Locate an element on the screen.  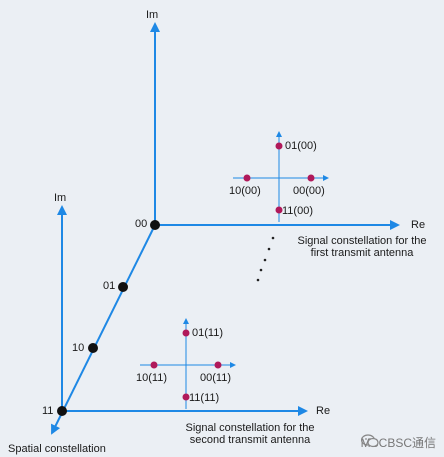
spatial-label-11: 11 is located at coordinates (48, 411).